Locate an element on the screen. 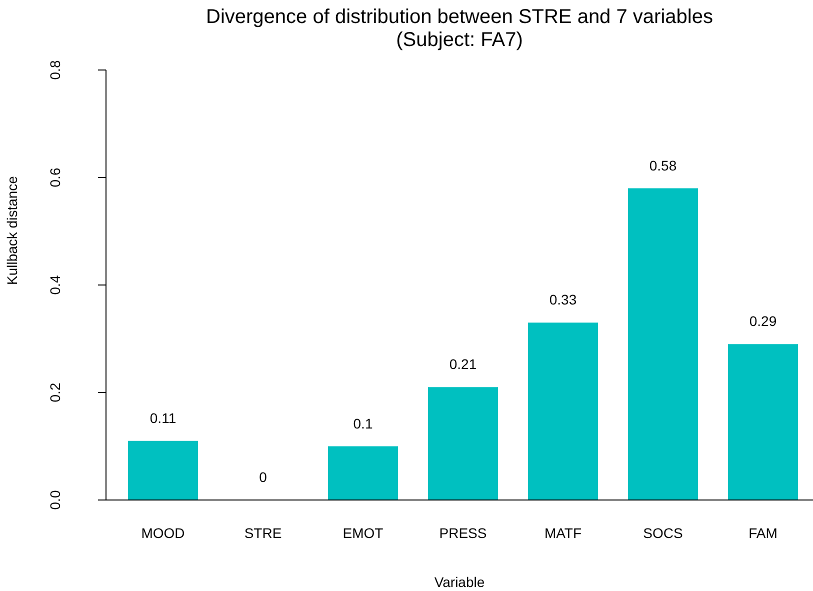 Image resolution: width=813 pixels, height=591 pixels. data-label: 0.29 is located at coordinates (763, 321).